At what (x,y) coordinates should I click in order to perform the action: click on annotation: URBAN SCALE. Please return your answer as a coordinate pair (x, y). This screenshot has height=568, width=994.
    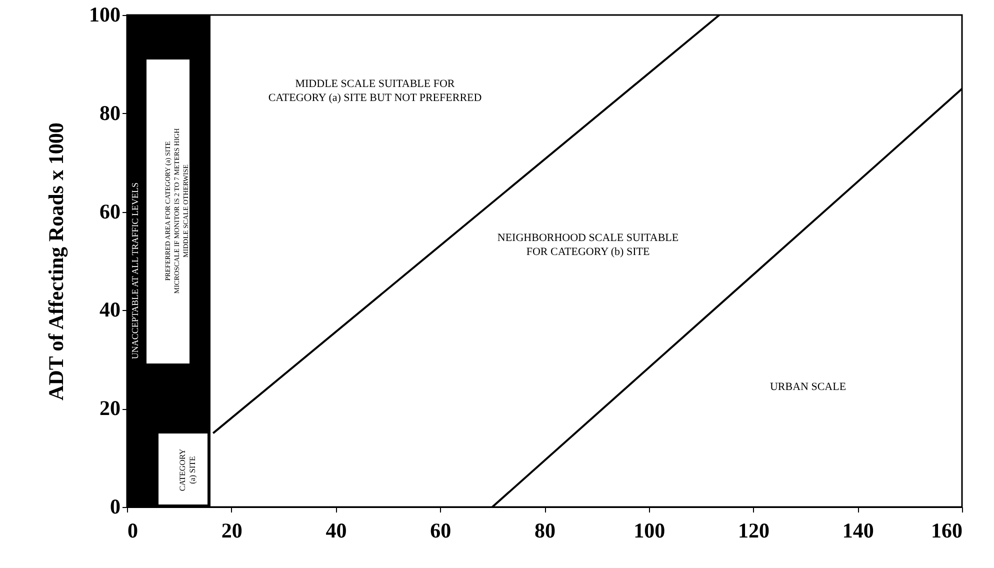
    Looking at the image, I should click on (808, 387).